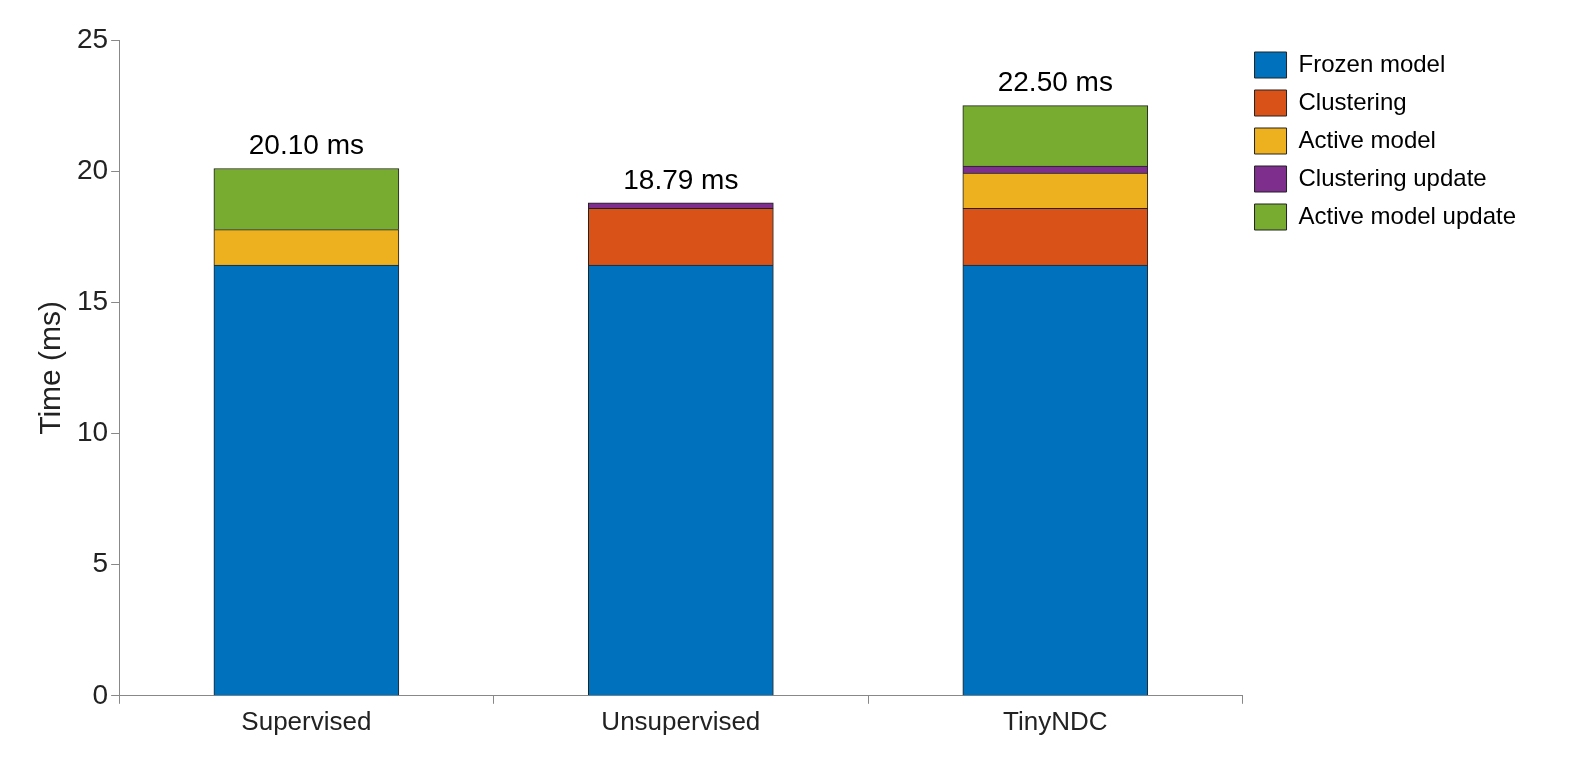  What do you see at coordinates (1407, 215) in the screenshot?
I see `legend-label: Active model update` at bounding box center [1407, 215].